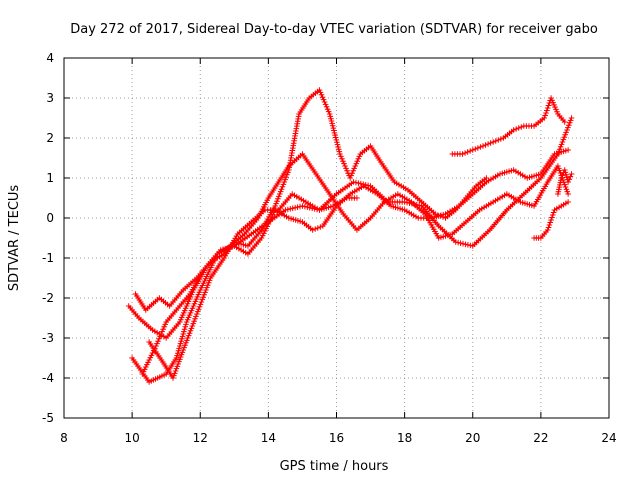 This screenshot has height=480, width=640. I want to click on y-tick-label: 1, so click(50, 178).